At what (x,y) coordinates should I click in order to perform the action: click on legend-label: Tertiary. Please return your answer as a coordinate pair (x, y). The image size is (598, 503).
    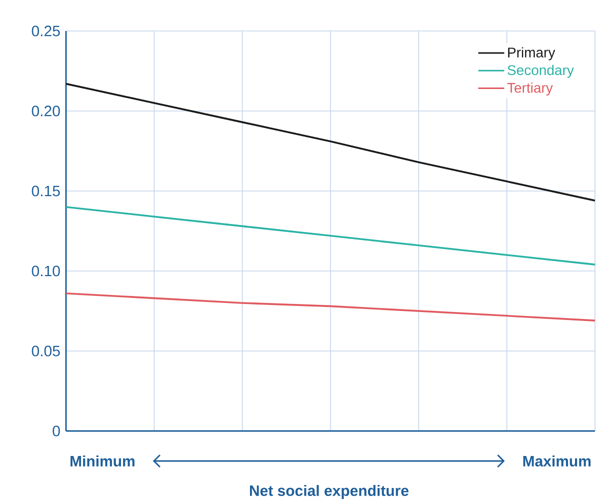
    Looking at the image, I should click on (530, 89).